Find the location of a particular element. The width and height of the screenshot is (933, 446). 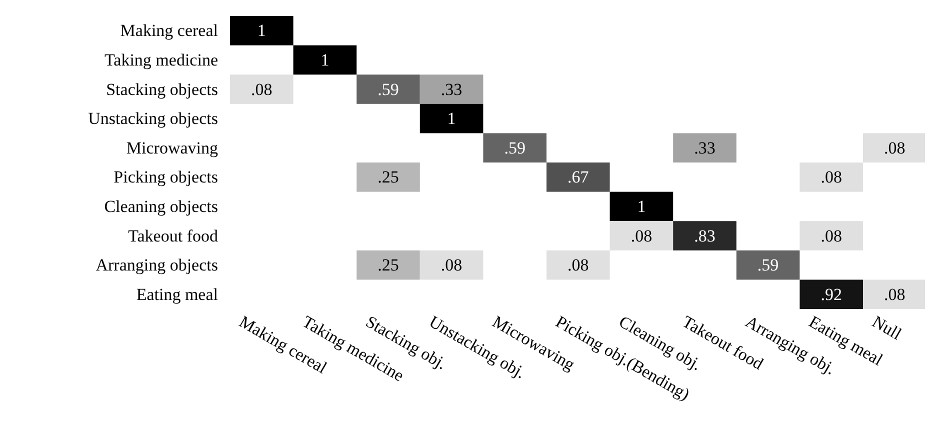

y-tick-label: Takeout food is located at coordinates (173, 236).